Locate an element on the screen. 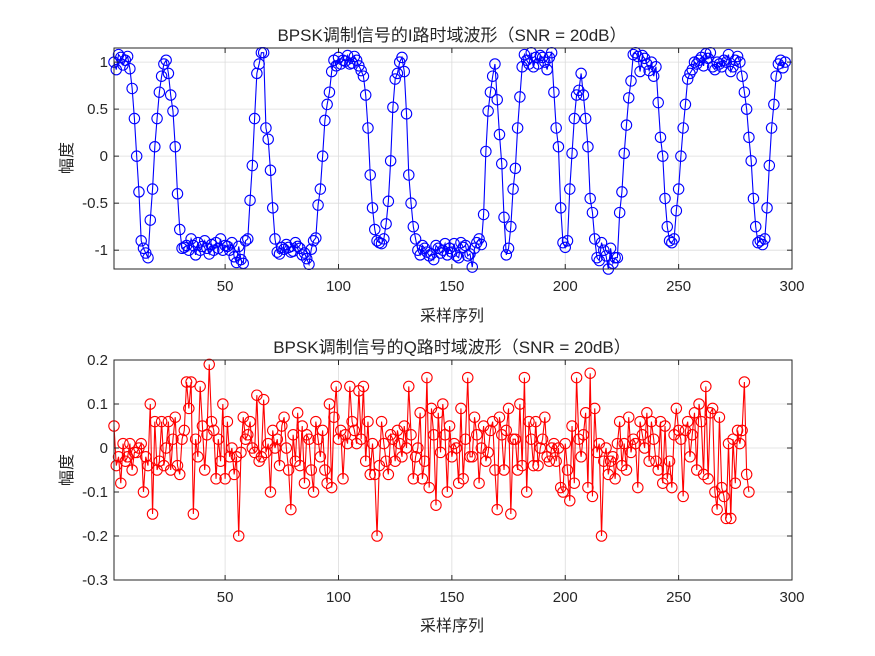 This screenshot has width=875, height=656. q-channel-x-tick-label: 250 is located at coordinates (678, 597).